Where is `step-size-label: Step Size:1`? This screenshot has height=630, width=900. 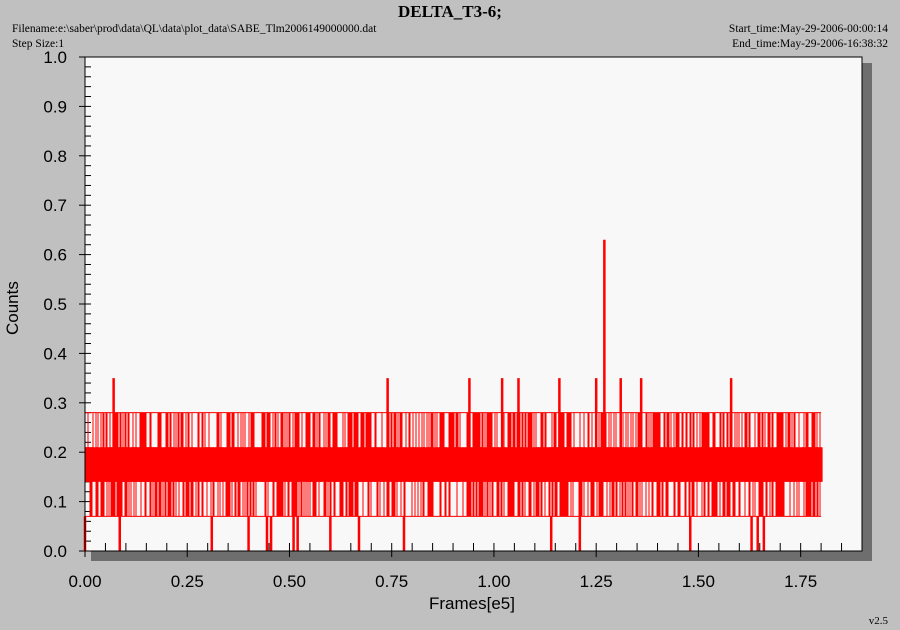 step-size-label: Step Size:1 is located at coordinates (38, 44).